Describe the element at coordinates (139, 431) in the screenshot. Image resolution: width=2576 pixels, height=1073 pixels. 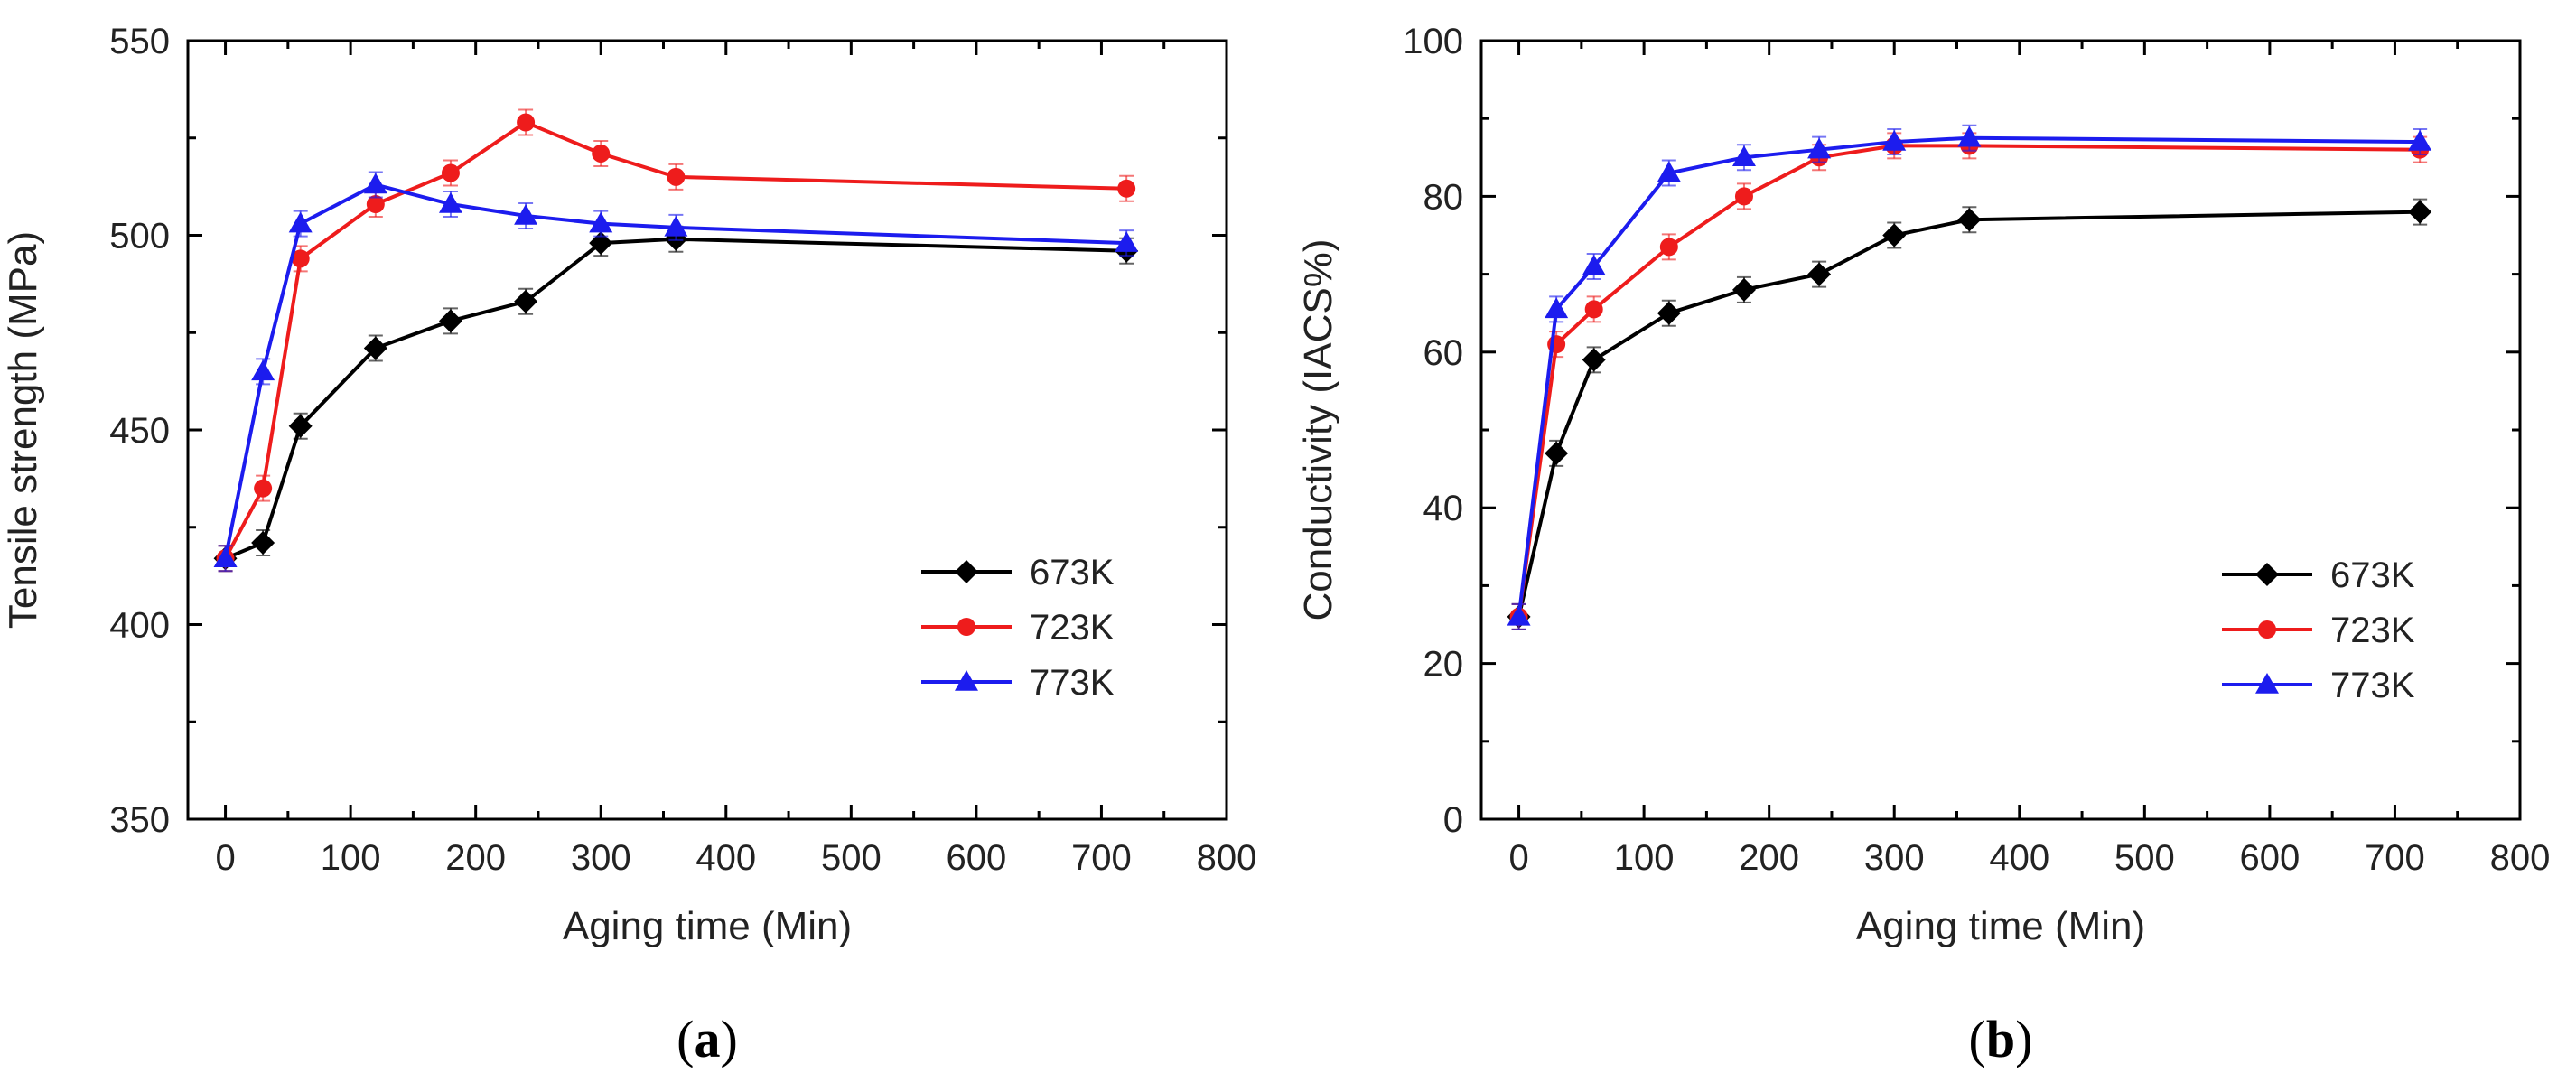
I see `y-tick-label: 450` at that location.